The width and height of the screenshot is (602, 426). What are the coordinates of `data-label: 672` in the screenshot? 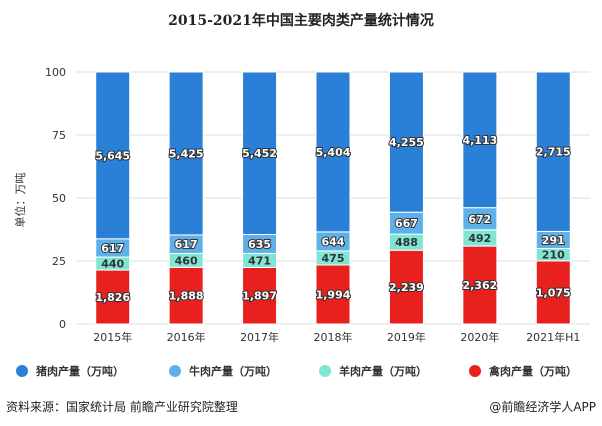 It's located at (479, 219).